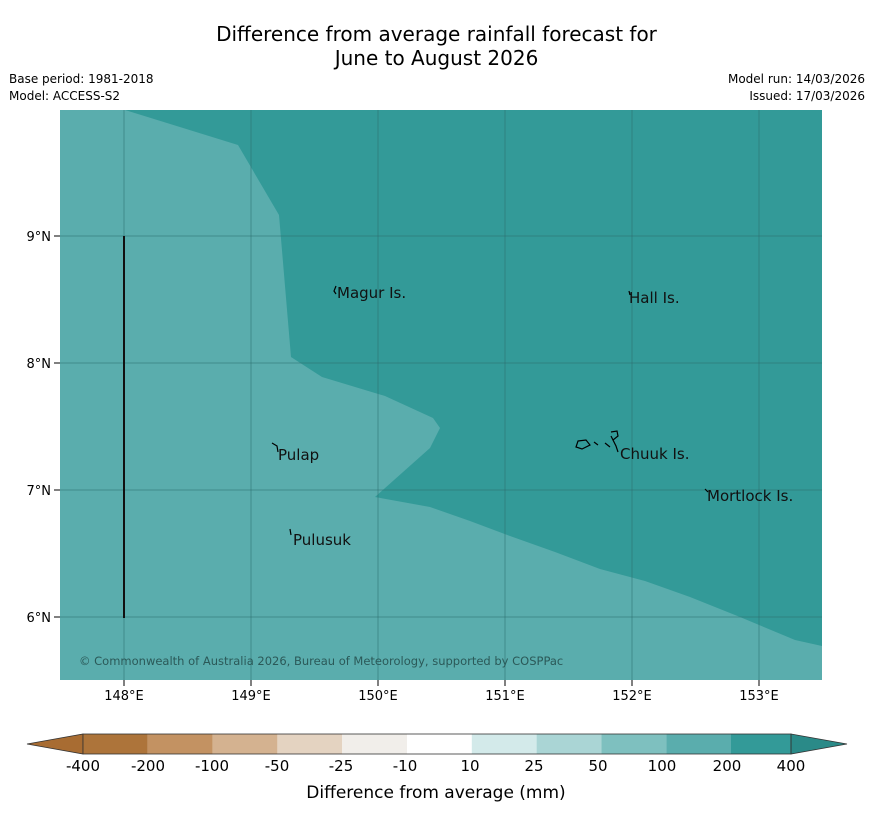  Describe the element at coordinates (597, 441) in the screenshot. I see `chuuk-island-shape` at that location.